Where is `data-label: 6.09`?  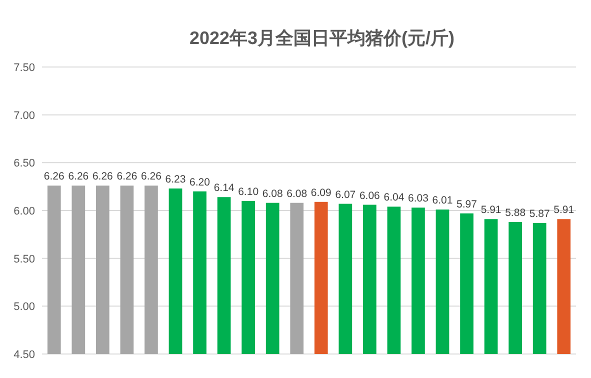 data-label: 6.09 is located at coordinates (321, 192).